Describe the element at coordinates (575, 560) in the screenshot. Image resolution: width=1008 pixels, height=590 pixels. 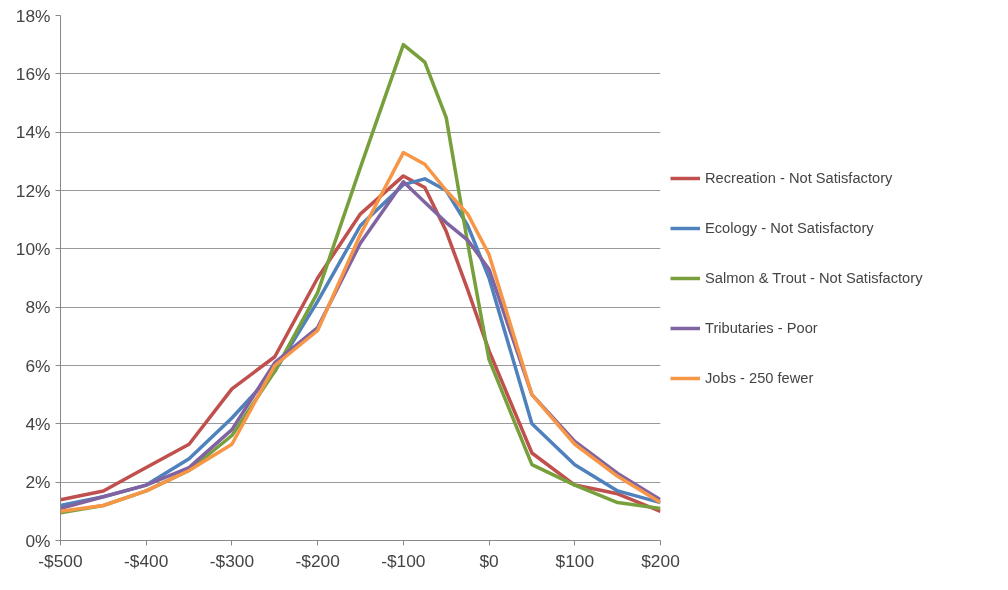
I see `x-tick-label: $100` at that location.